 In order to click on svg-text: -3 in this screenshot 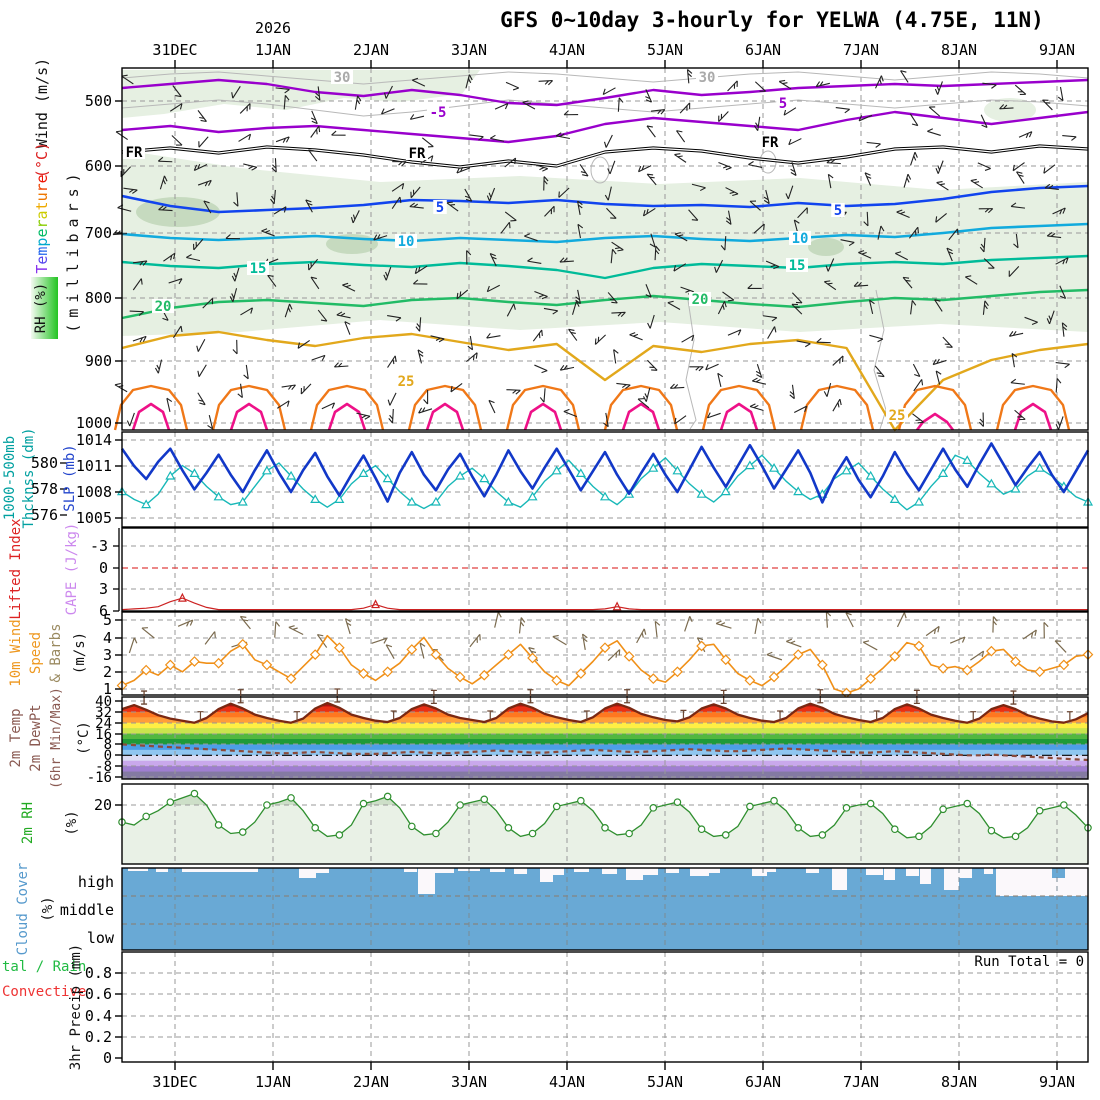, I will do `click(99, 546)`.